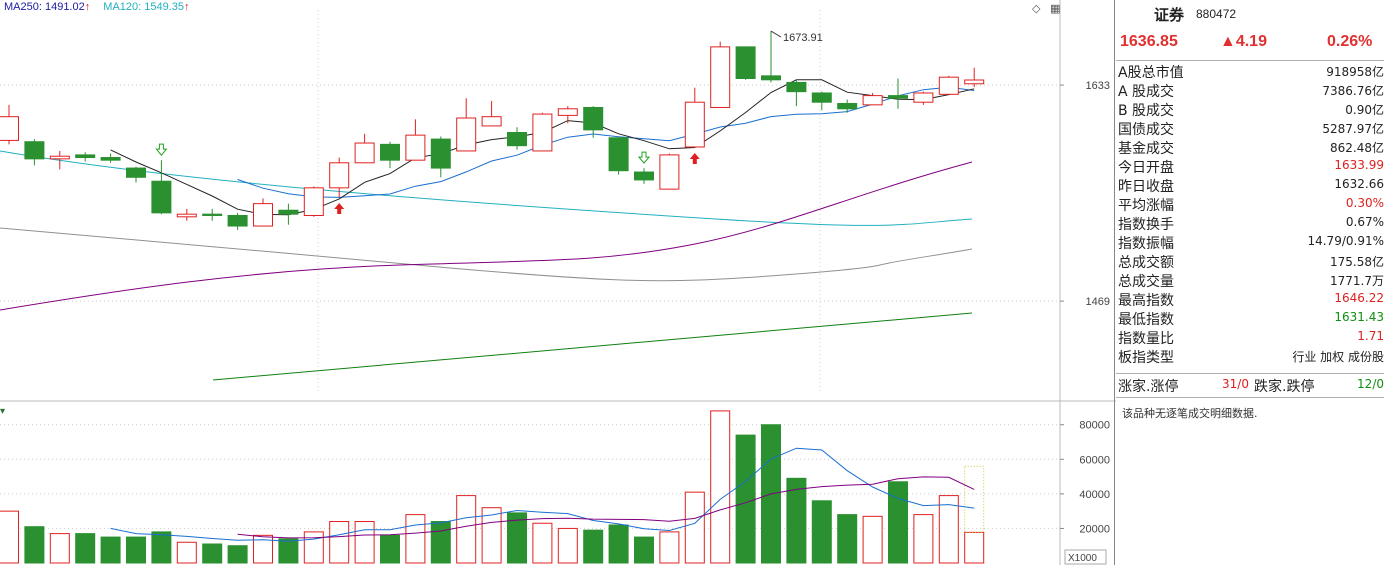 This screenshot has width=1384, height=565. What do you see at coordinates (1364, 222) in the screenshot?
I see `stat-value: 0.67%` at bounding box center [1364, 222].